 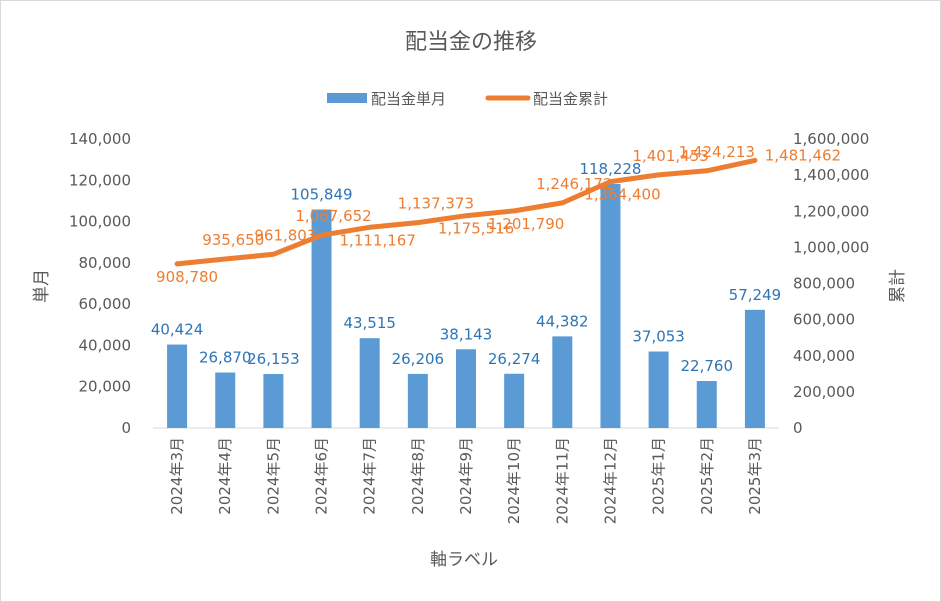 I want to click on line-data-label: 1,137,373, so click(x=436, y=204).